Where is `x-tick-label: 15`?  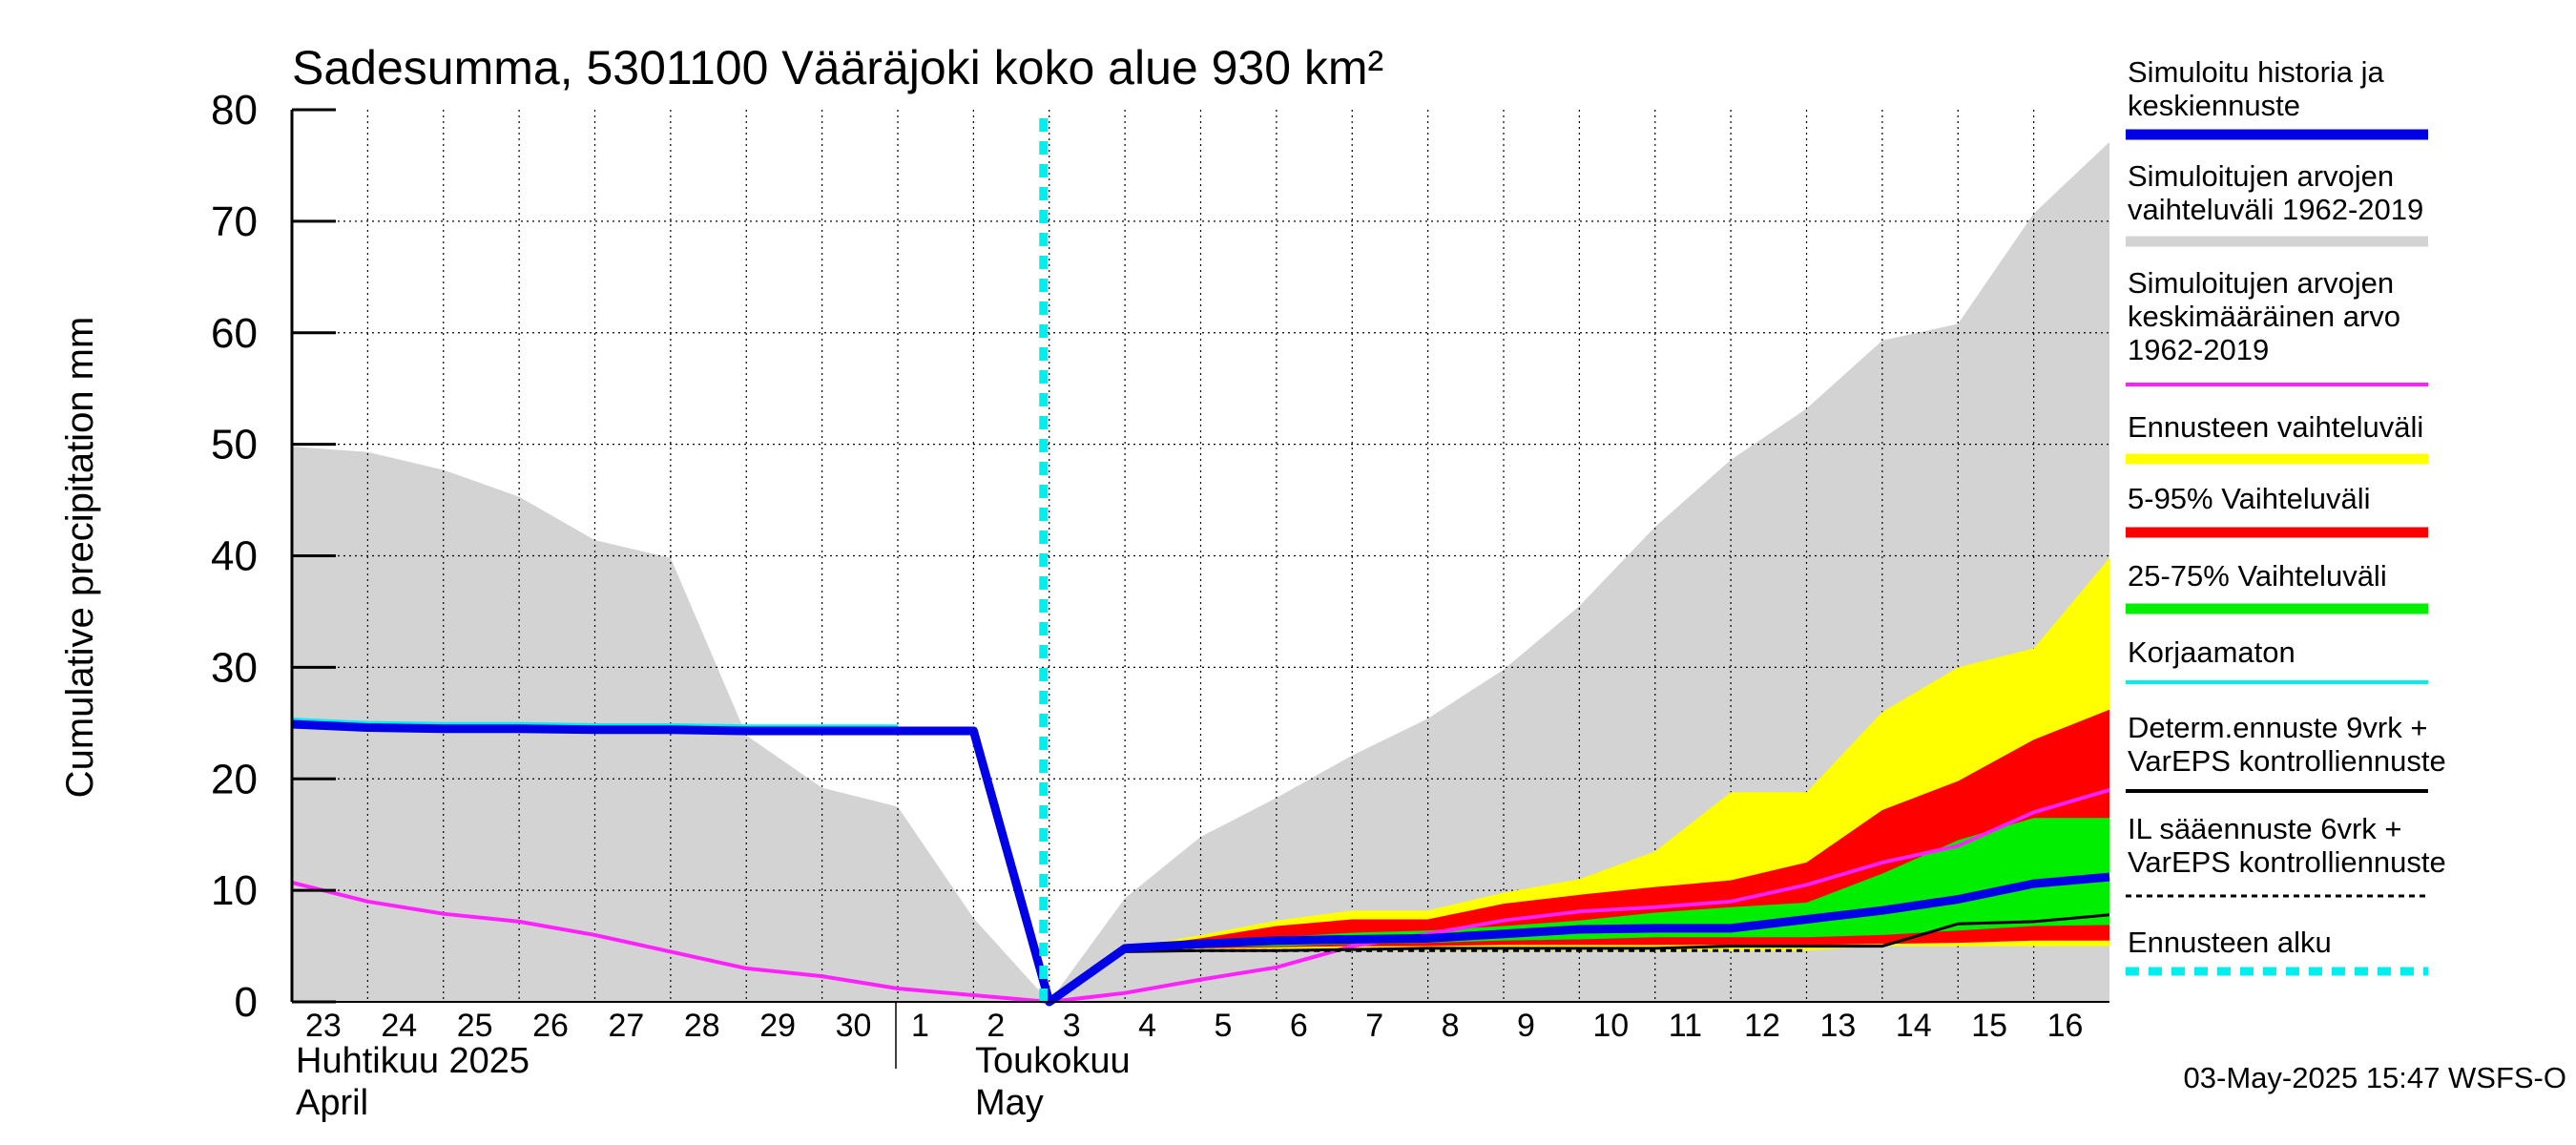
x-tick-label: 15 is located at coordinates (1989, 1026).